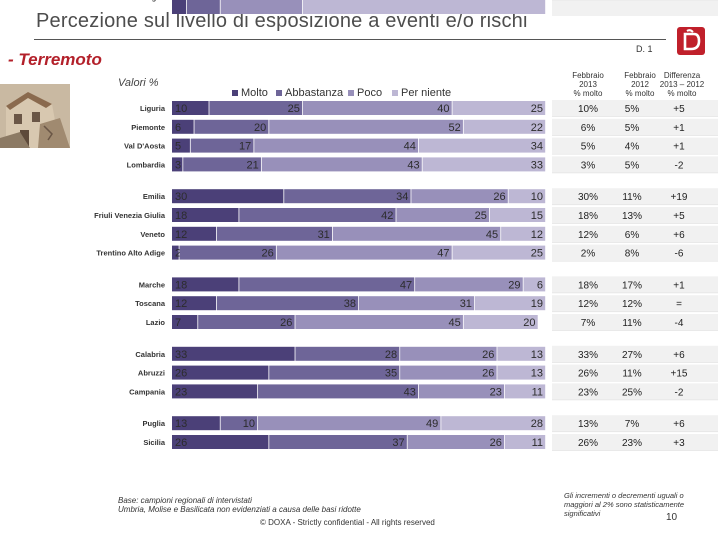  What do you see at coordinates (534, 284) in the screenshot?
I see `bar-marche-per-niente` at bounding box center [534, 284].